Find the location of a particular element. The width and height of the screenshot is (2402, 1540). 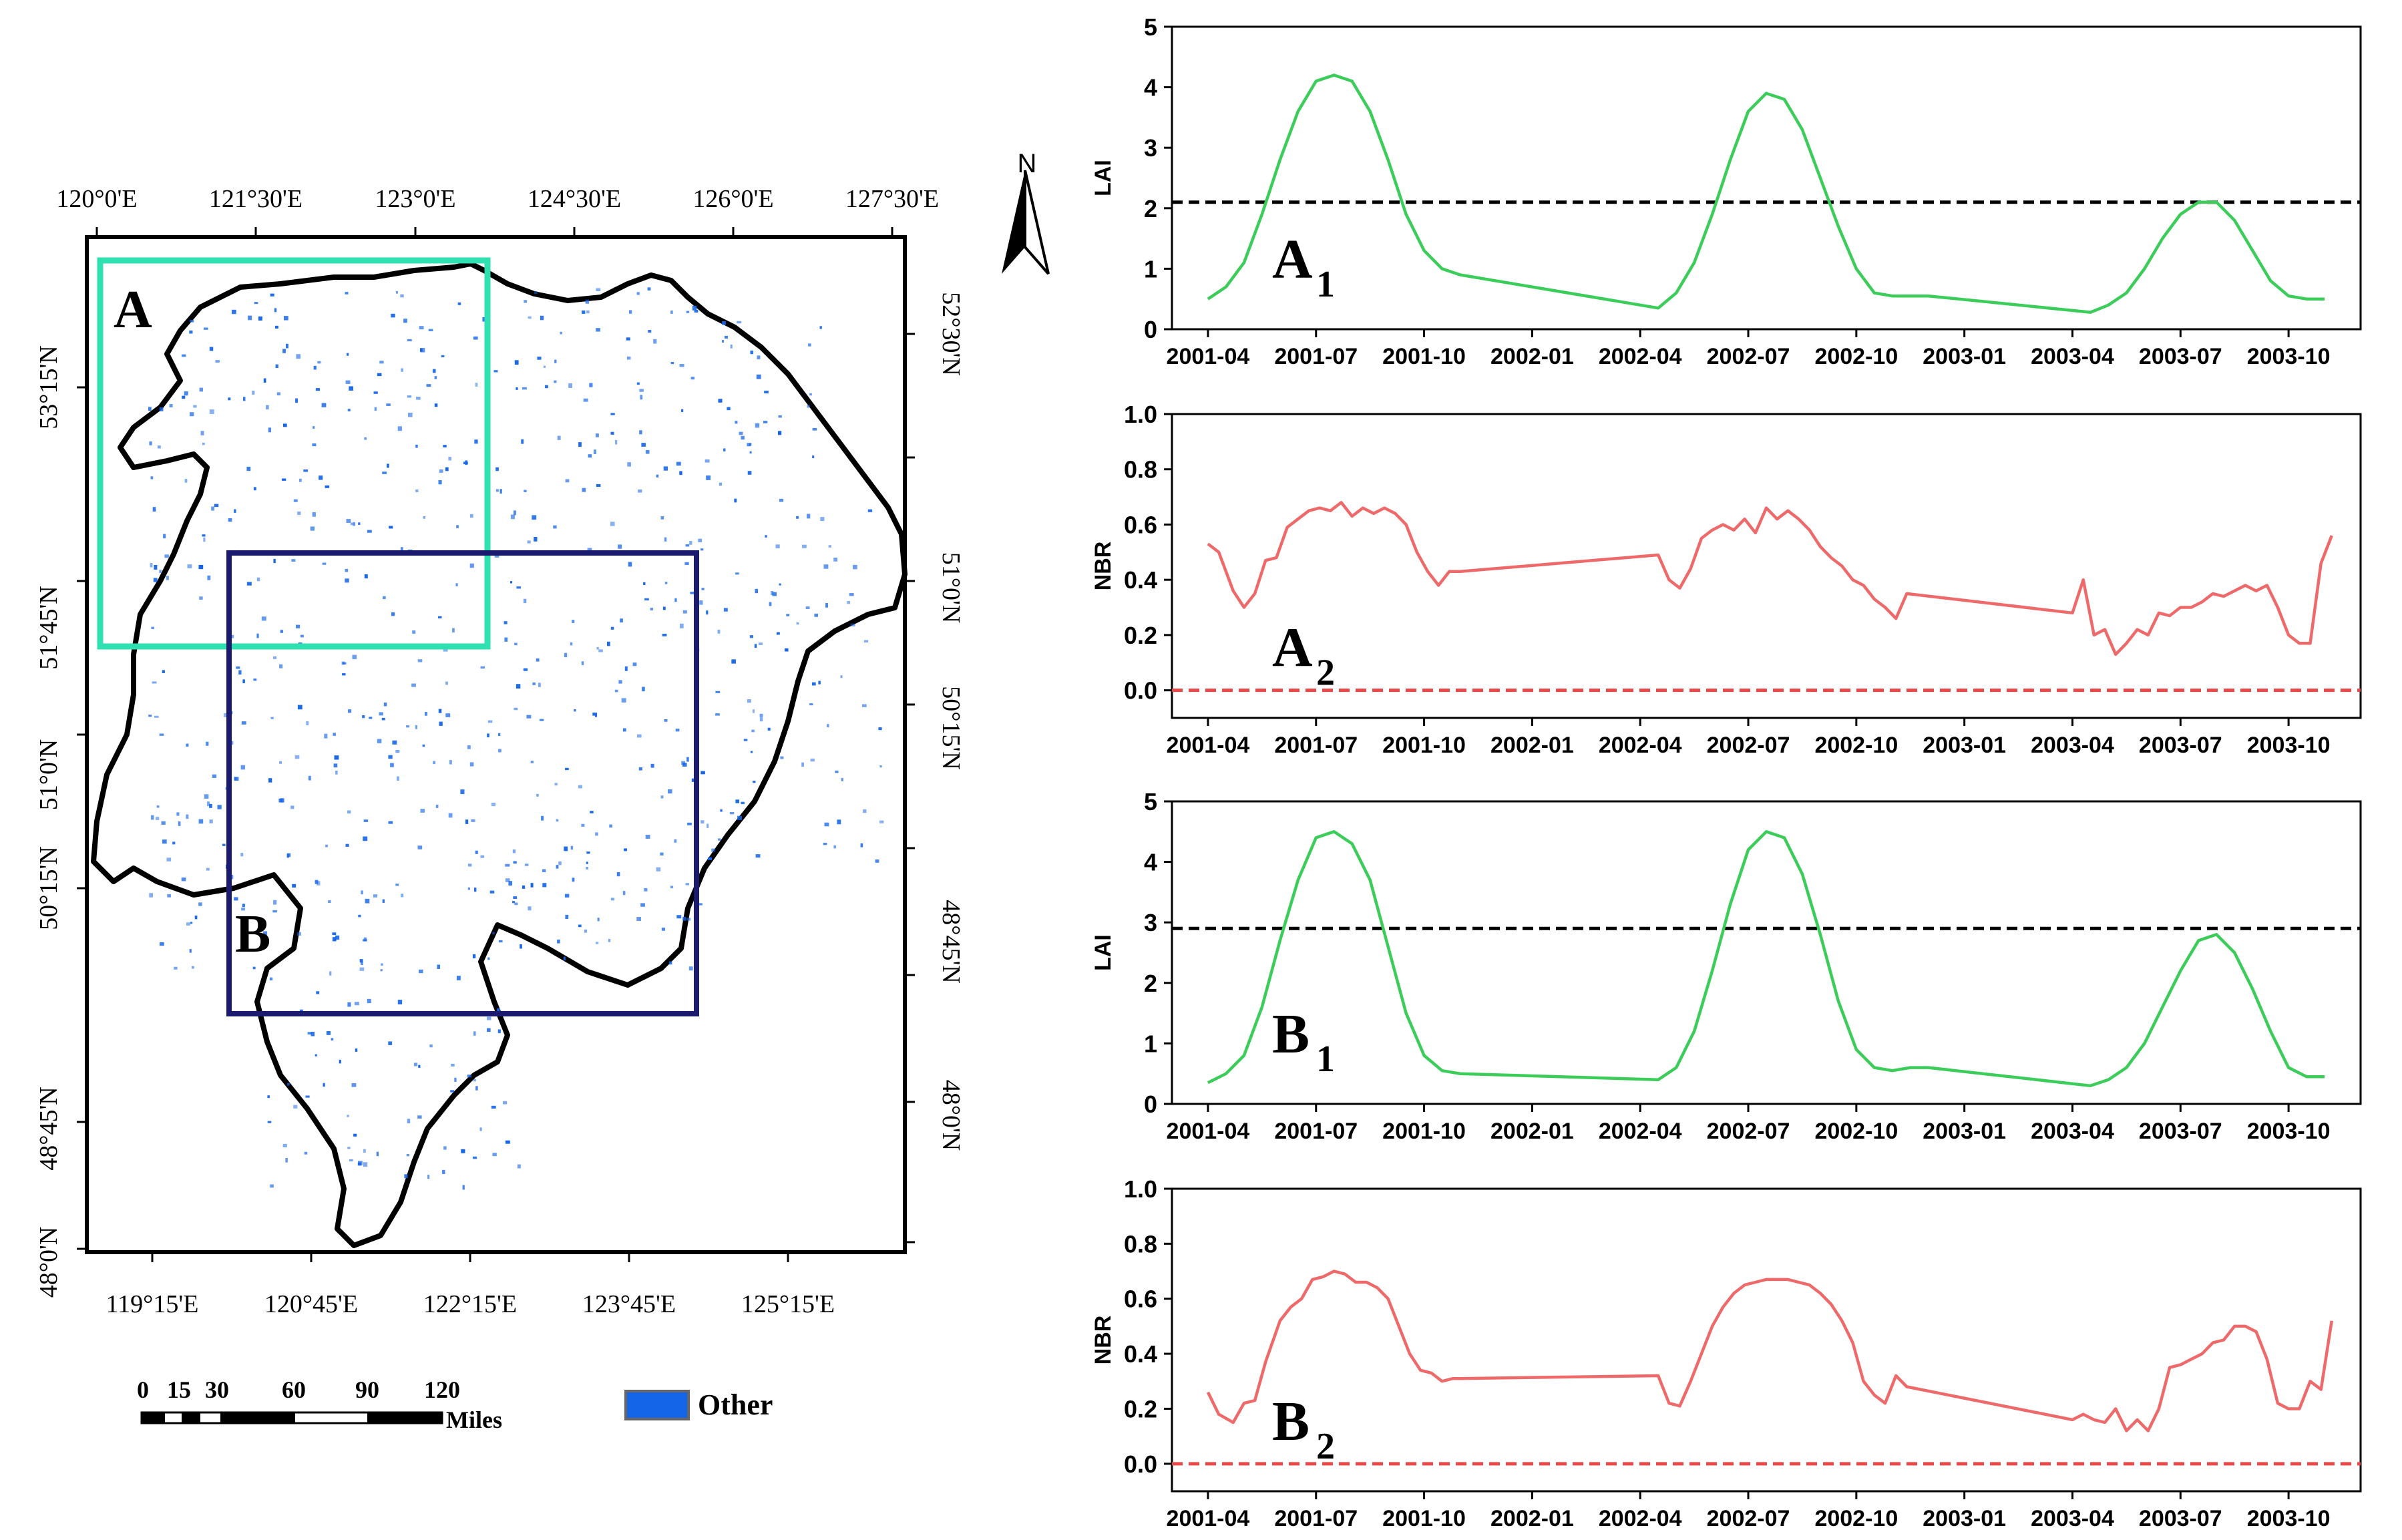

x-tick-label: 2003-04 is located at coordinates (2072, 356).